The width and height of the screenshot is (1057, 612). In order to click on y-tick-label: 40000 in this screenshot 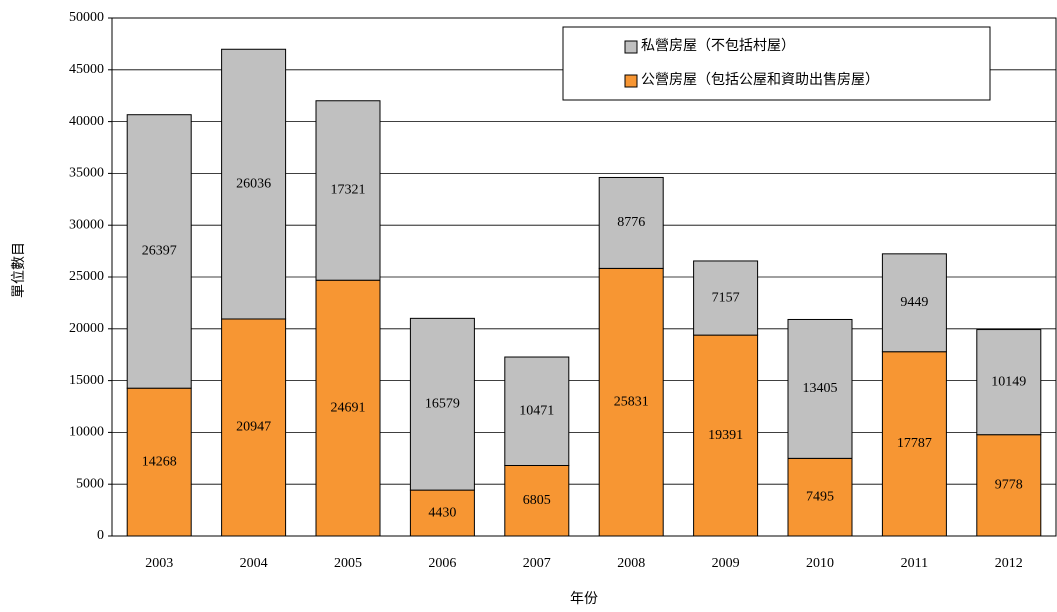, I will do `click(86, 121)`.